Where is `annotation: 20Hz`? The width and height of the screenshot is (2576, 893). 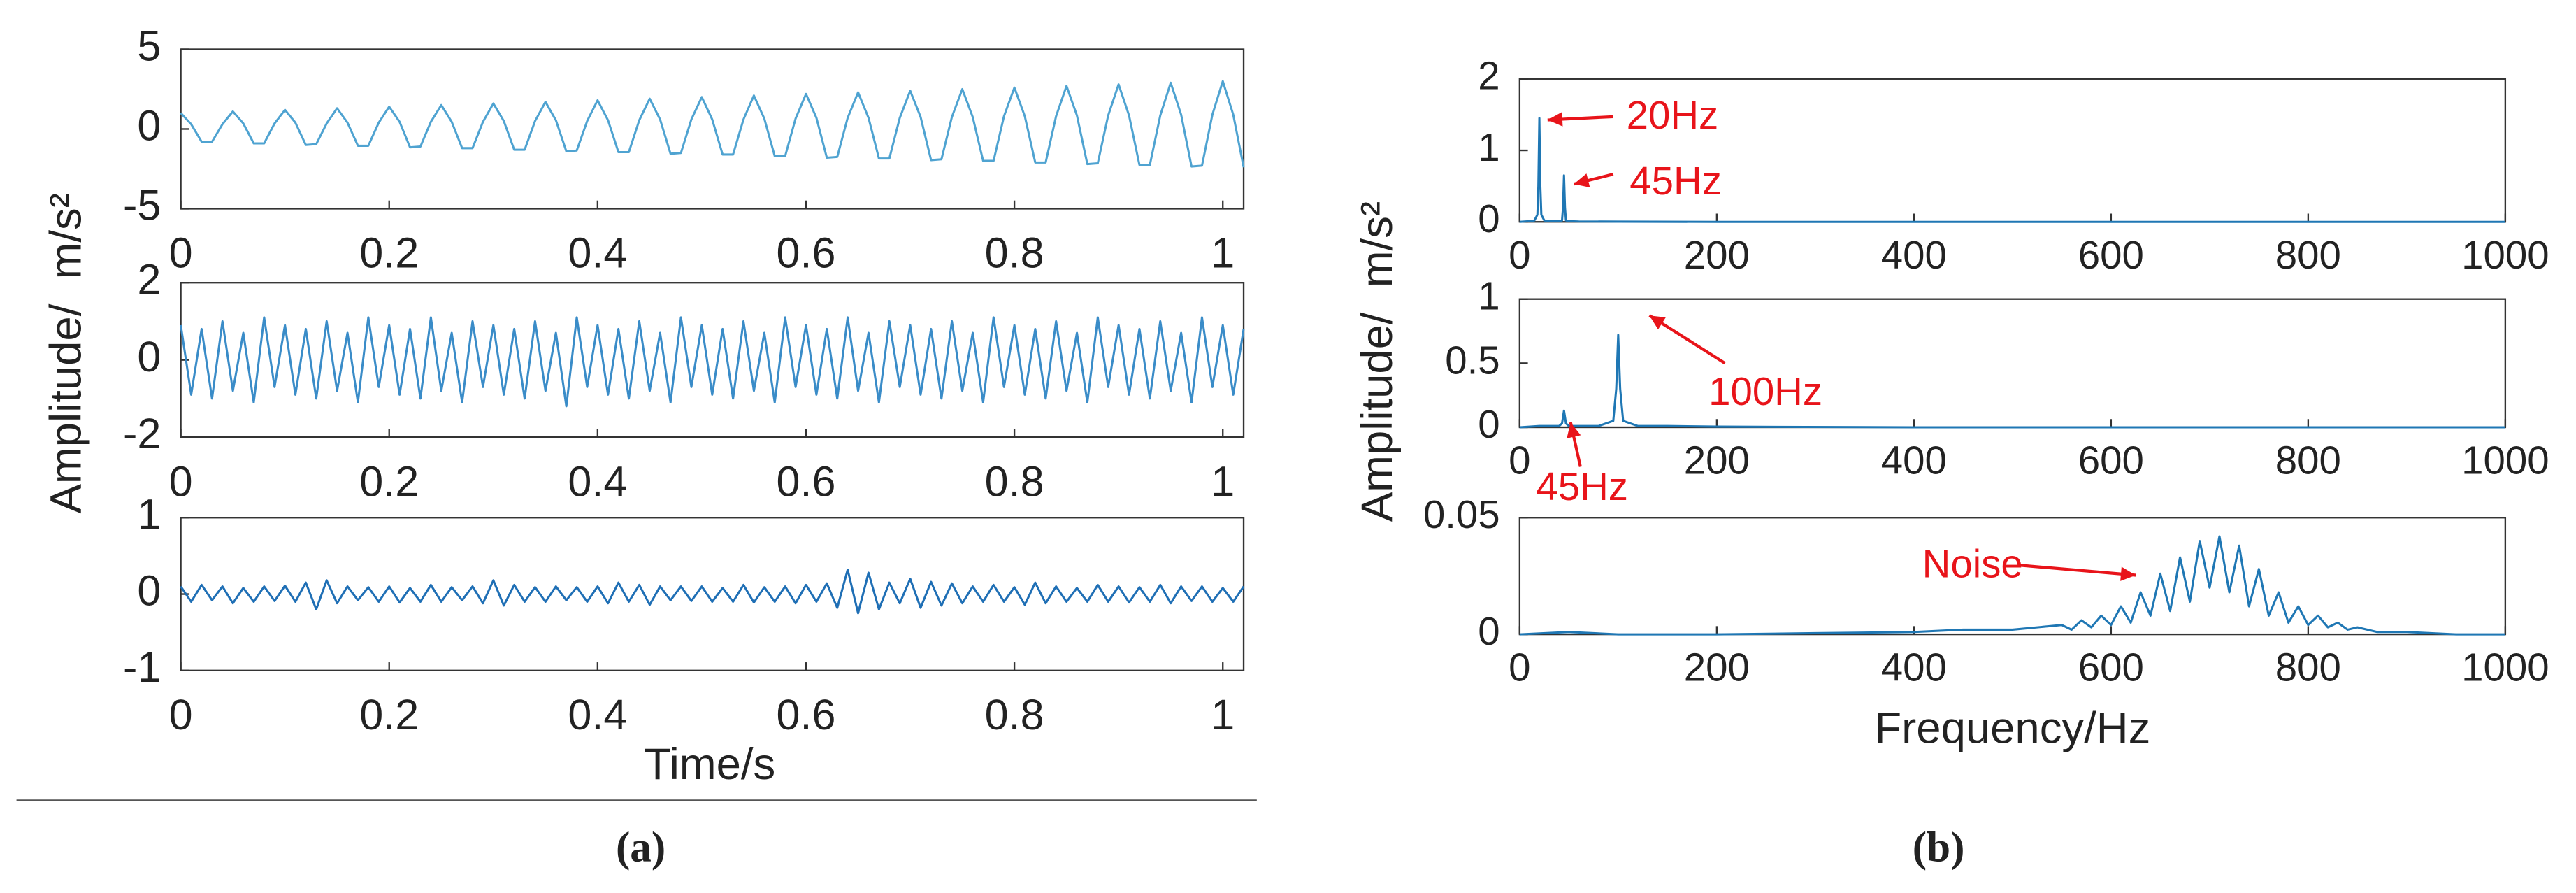
annotation: 20Hz is located at coordinates (1673, 115).